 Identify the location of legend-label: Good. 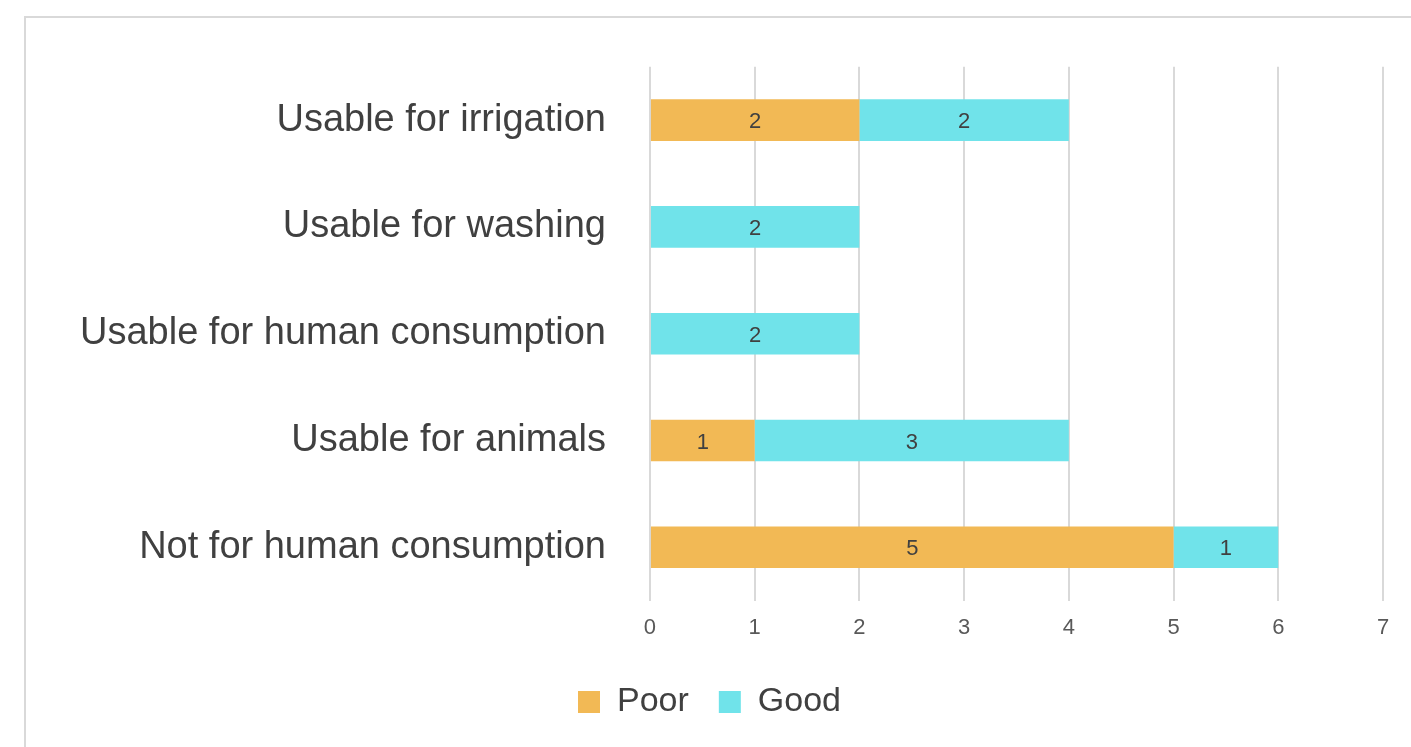
(799, 699).